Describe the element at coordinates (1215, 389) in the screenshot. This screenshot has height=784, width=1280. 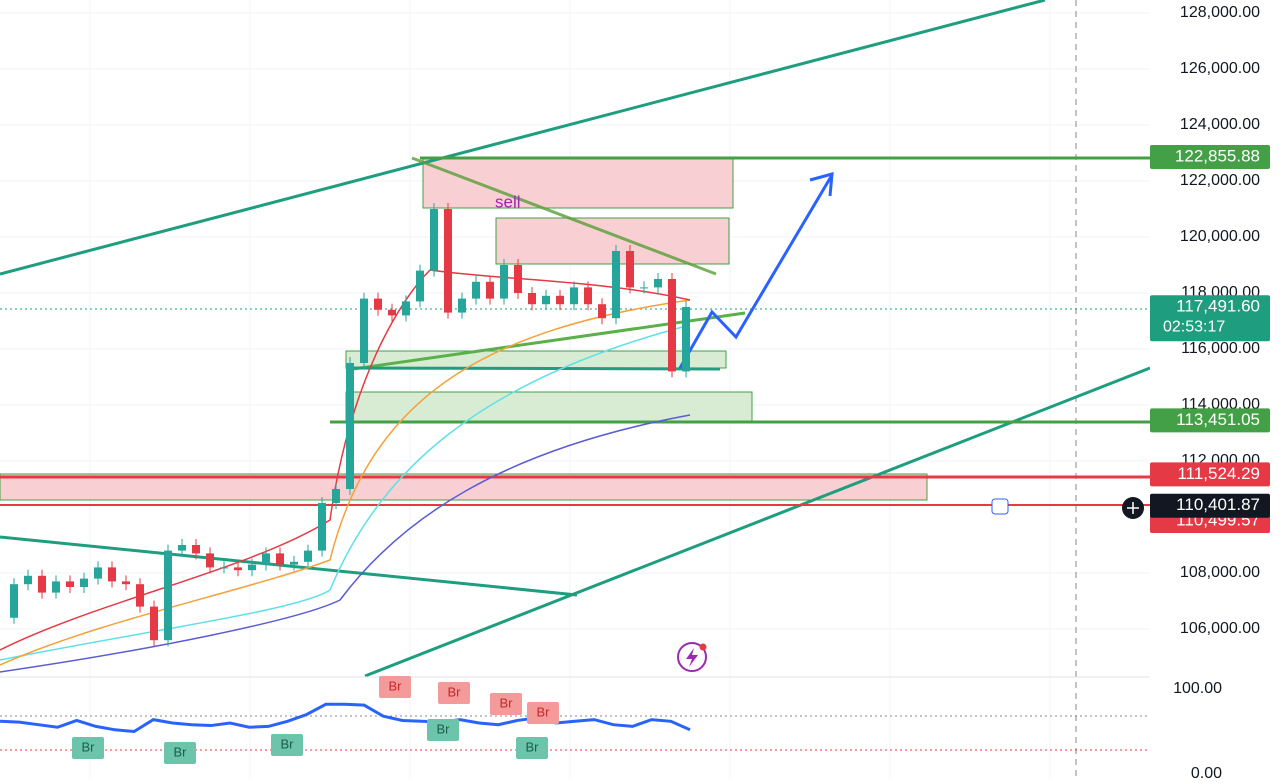
I see `price-scale` at that location.